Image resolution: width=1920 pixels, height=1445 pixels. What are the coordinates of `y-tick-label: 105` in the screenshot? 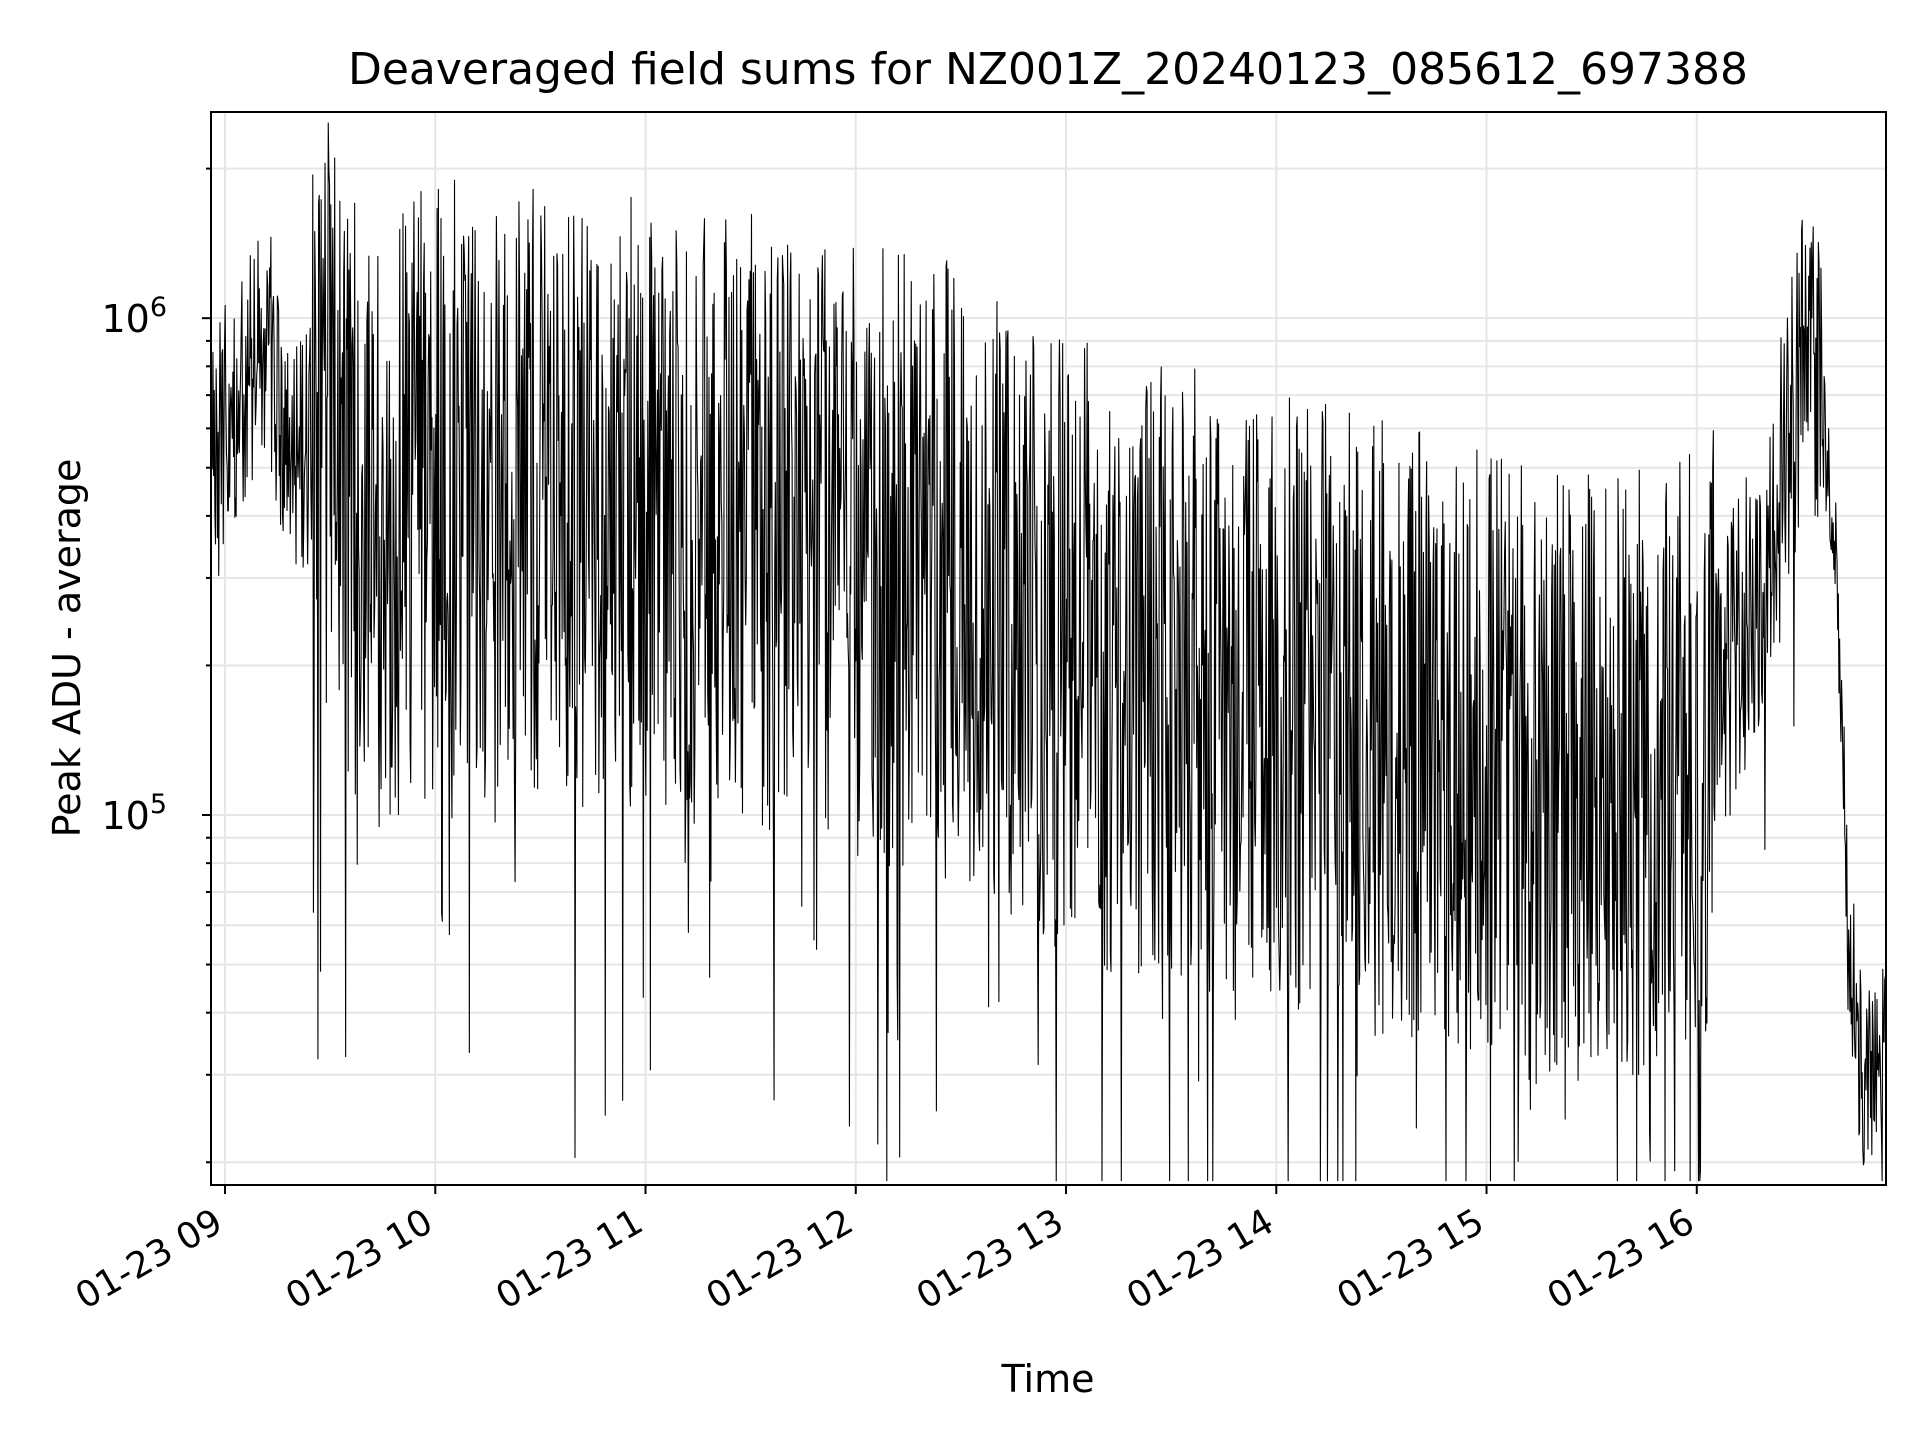 It's located at (134, 813).